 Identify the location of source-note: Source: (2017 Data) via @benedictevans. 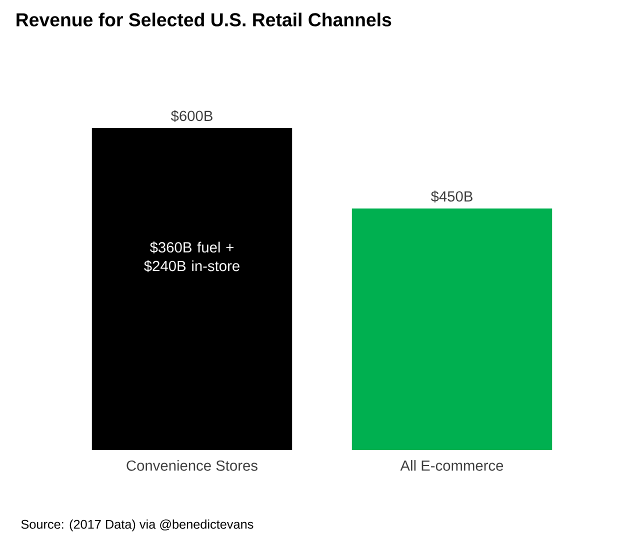
(137, 525).